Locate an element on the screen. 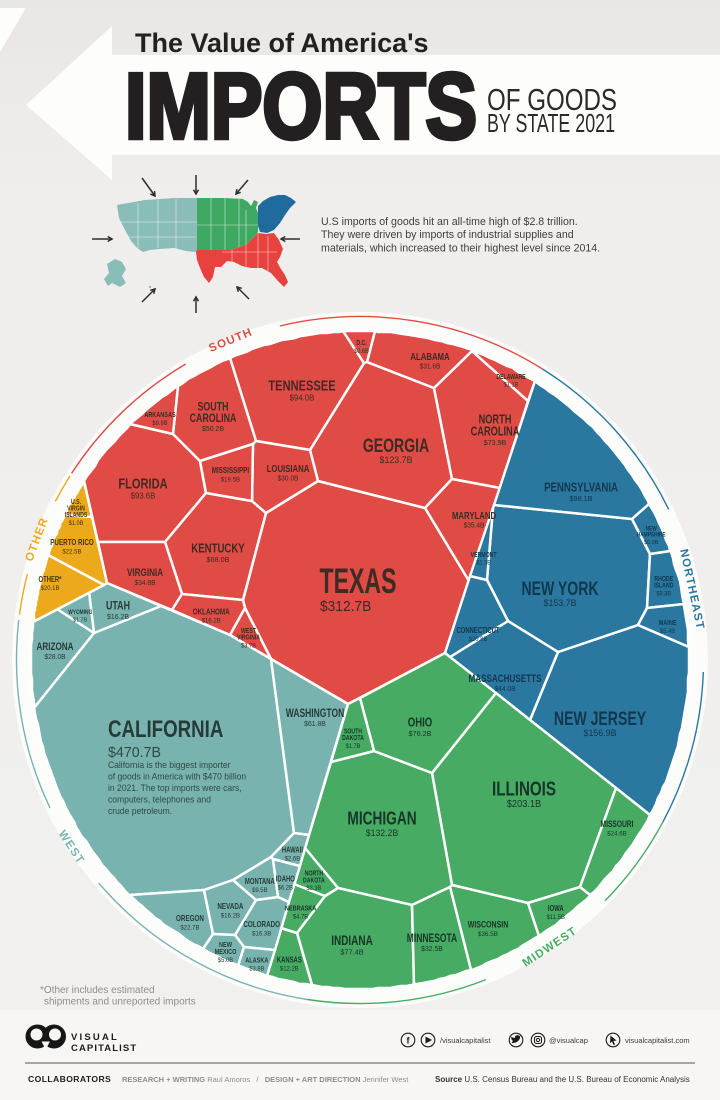 The height and width of the screenshot is (1100, 720). svg-text: $61.8B is located at coordinates (315, 724).